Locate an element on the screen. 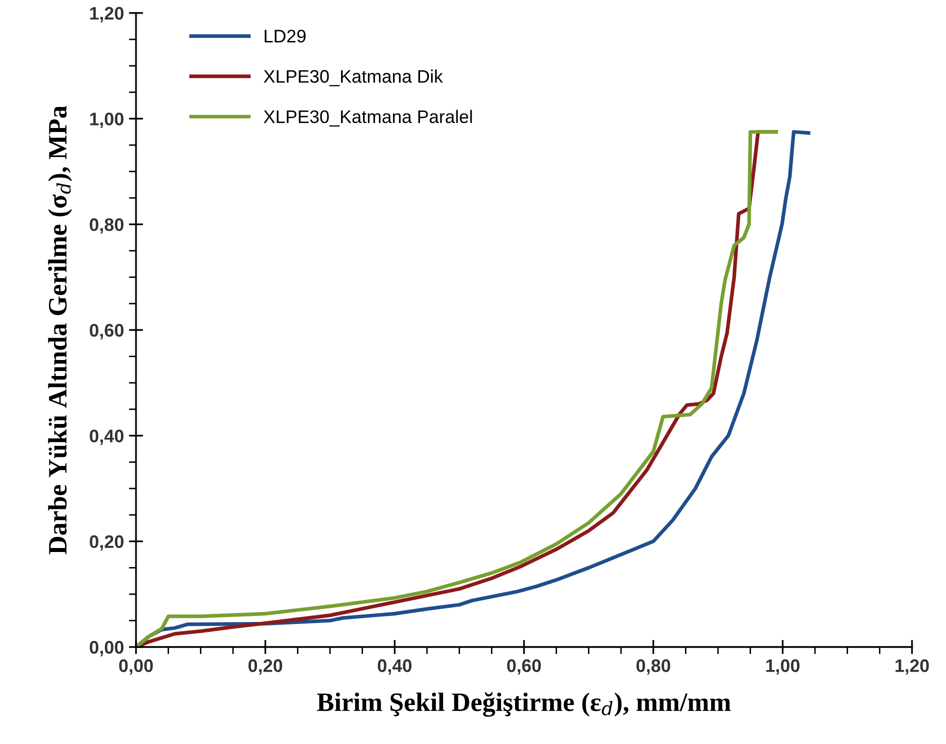 The width and height of the screenshot is (946, 744). legend-label: XLPE30_Katmana Dik is located at coordinates (353, 78).